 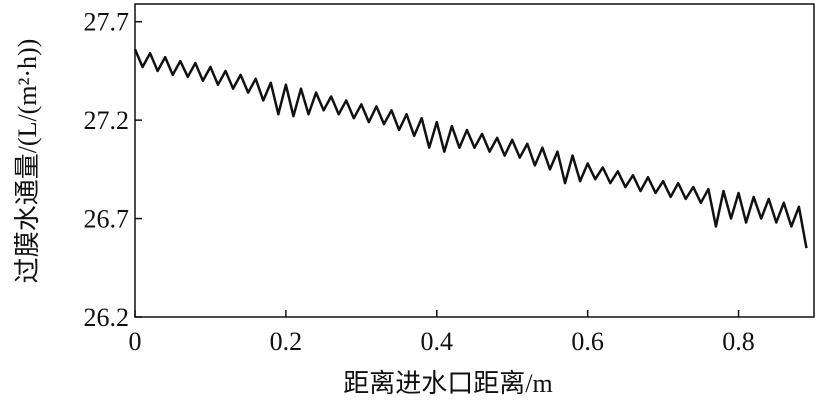 I want to click on x-axis-label: 距离进水口距离/m, so click(x=447, y=383).